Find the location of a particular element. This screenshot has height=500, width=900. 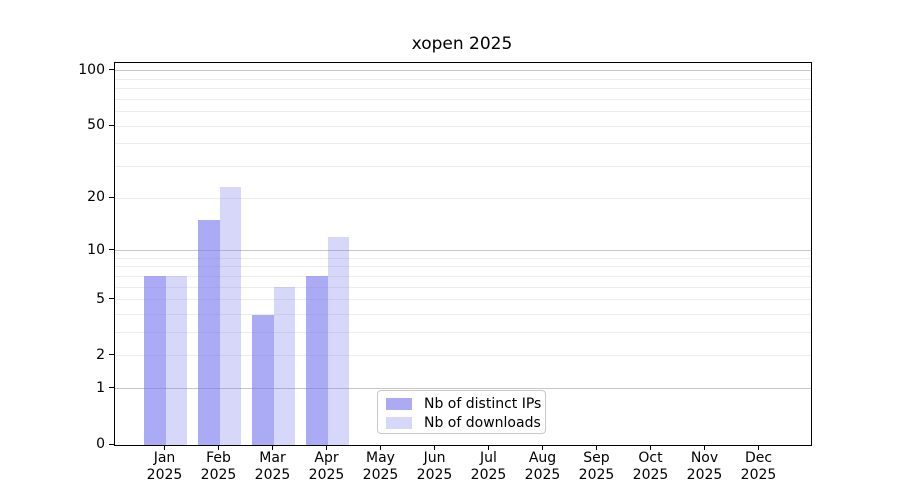

bar-downloads-jan is located at coordinates (176, 360).